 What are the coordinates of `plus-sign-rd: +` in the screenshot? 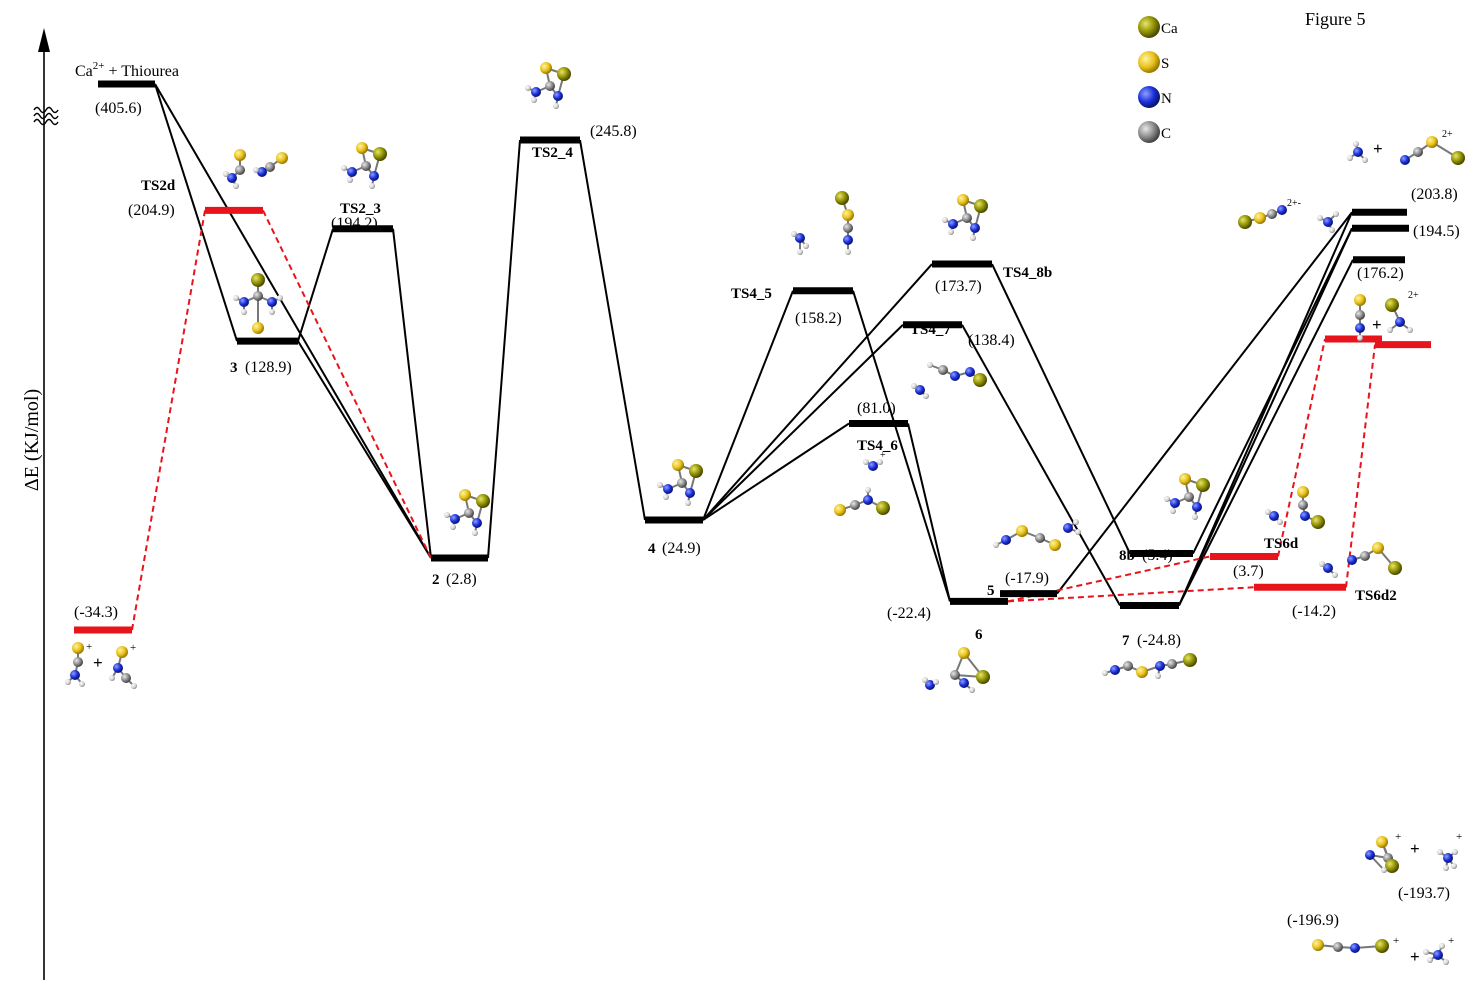 It's located at (98, 662).